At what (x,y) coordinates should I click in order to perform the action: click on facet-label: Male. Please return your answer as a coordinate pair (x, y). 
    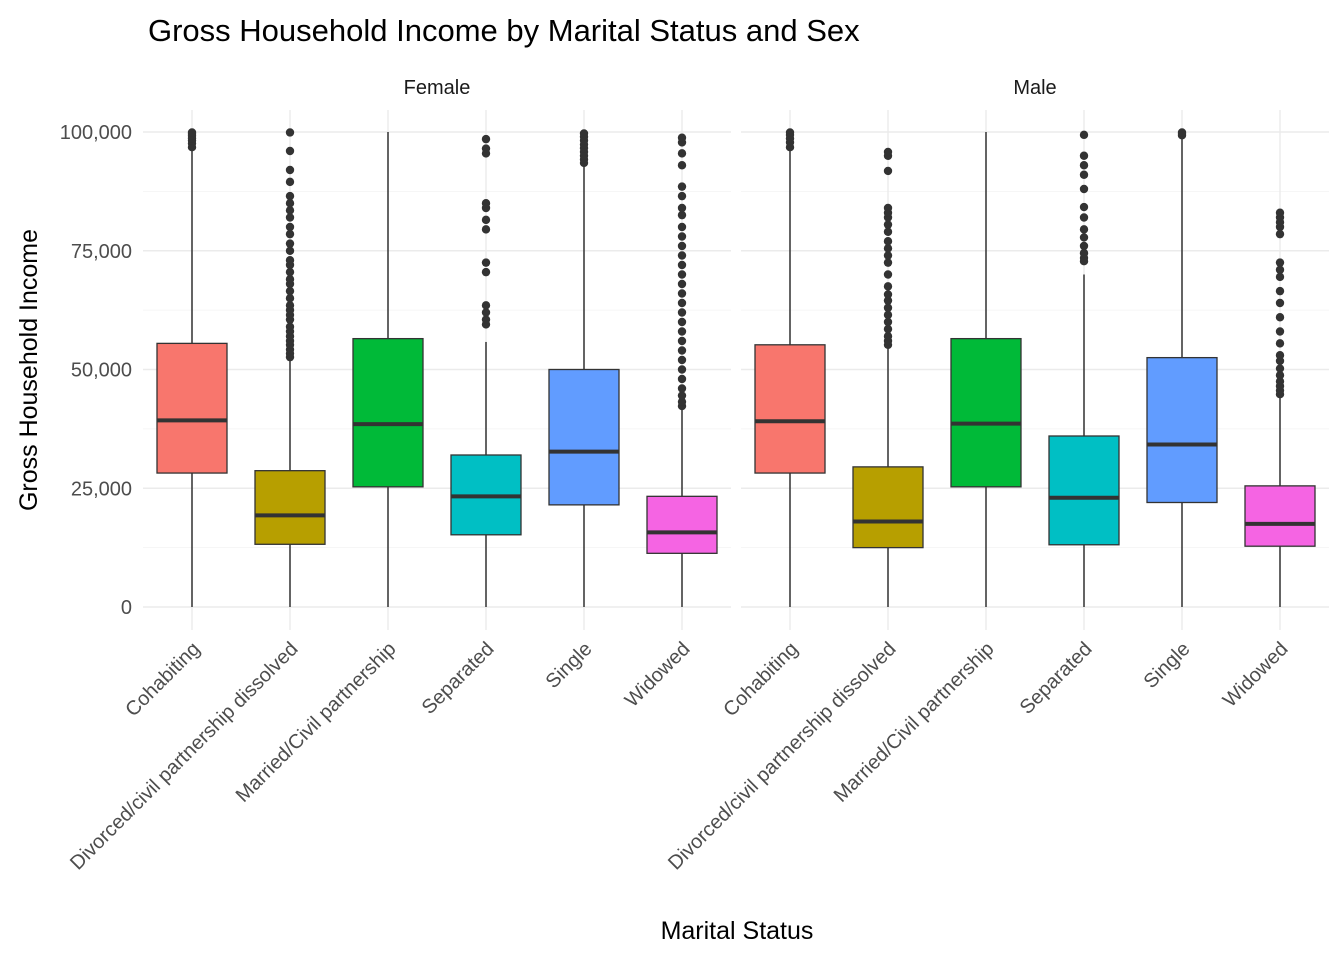
    Looking at the image, I should click on (1034, 88).